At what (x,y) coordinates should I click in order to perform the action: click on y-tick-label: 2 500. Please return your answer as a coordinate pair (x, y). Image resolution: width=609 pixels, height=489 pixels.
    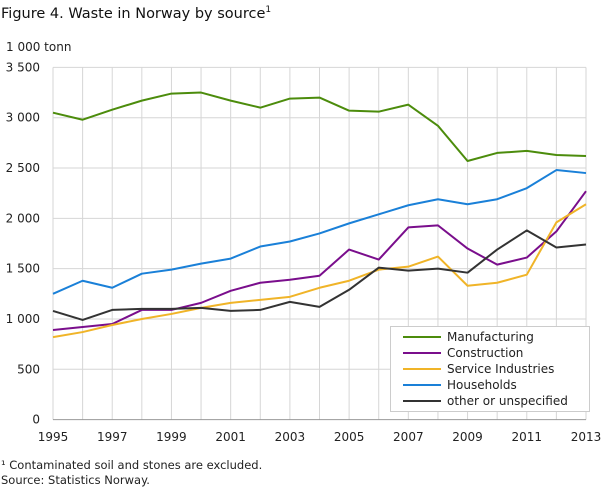
    Looking at the image, I should click on (23, 168).